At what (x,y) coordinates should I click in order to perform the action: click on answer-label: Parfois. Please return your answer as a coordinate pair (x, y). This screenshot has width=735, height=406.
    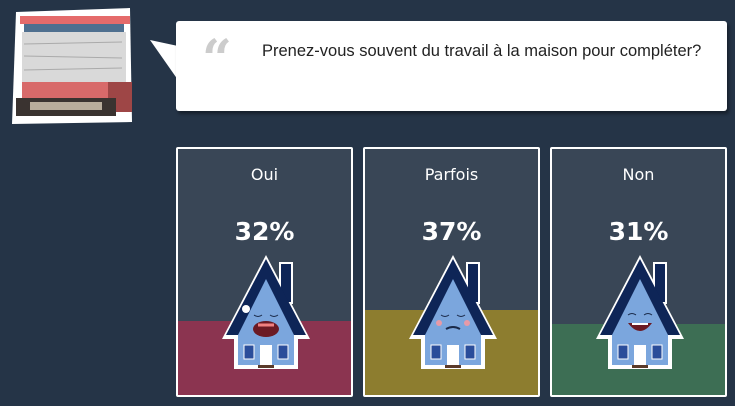
    Looking at the image, I should click on (451, 174).